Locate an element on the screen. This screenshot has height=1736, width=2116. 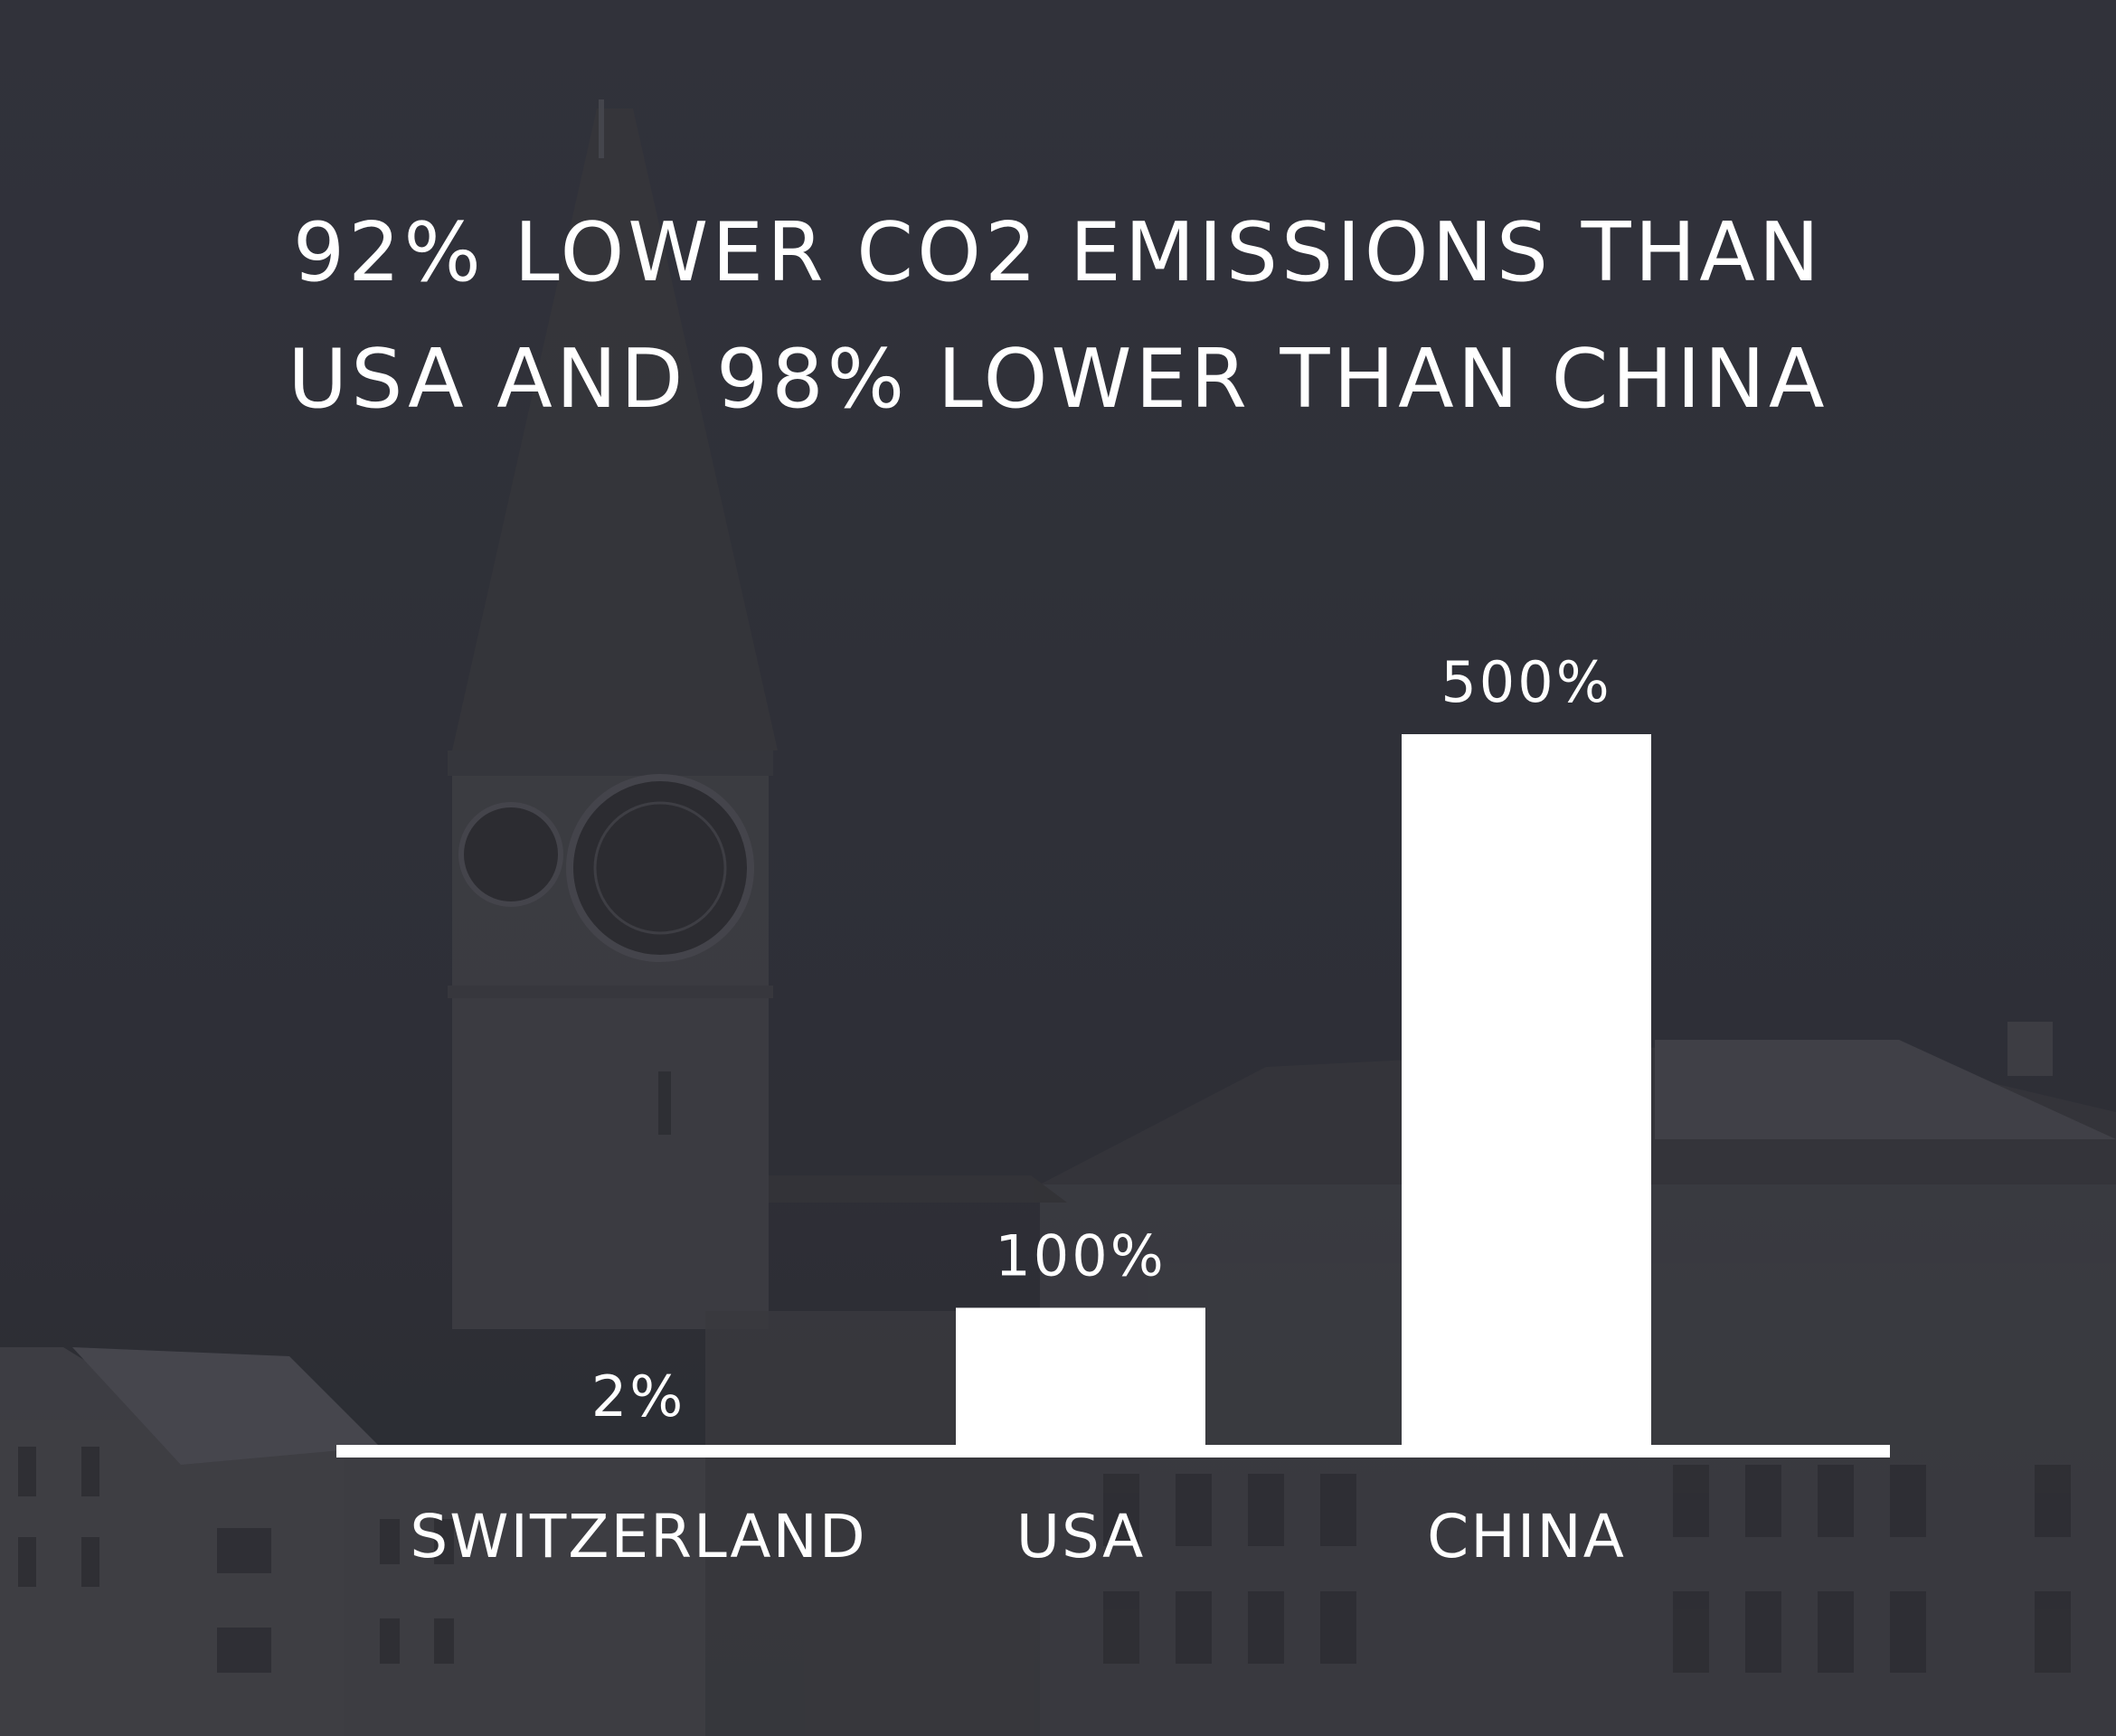
bar-usa is located at coordinates (1080, 1379).